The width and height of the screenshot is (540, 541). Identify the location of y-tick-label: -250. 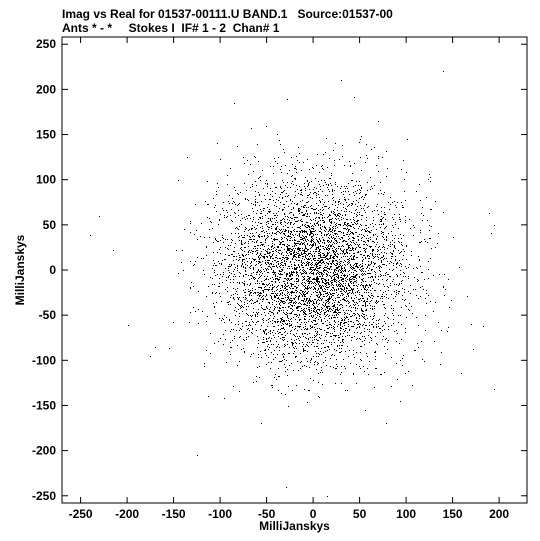
(44, 496).